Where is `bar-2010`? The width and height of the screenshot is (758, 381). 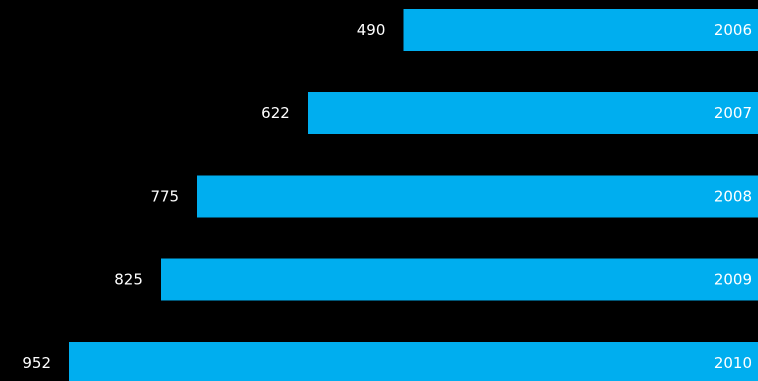 bar-2010 is located at coordinates (413, 361).